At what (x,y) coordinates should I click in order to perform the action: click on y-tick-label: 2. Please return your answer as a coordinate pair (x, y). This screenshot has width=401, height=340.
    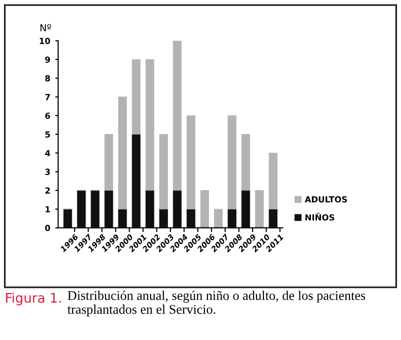
    Looking at the image, I should click on (47, 190).